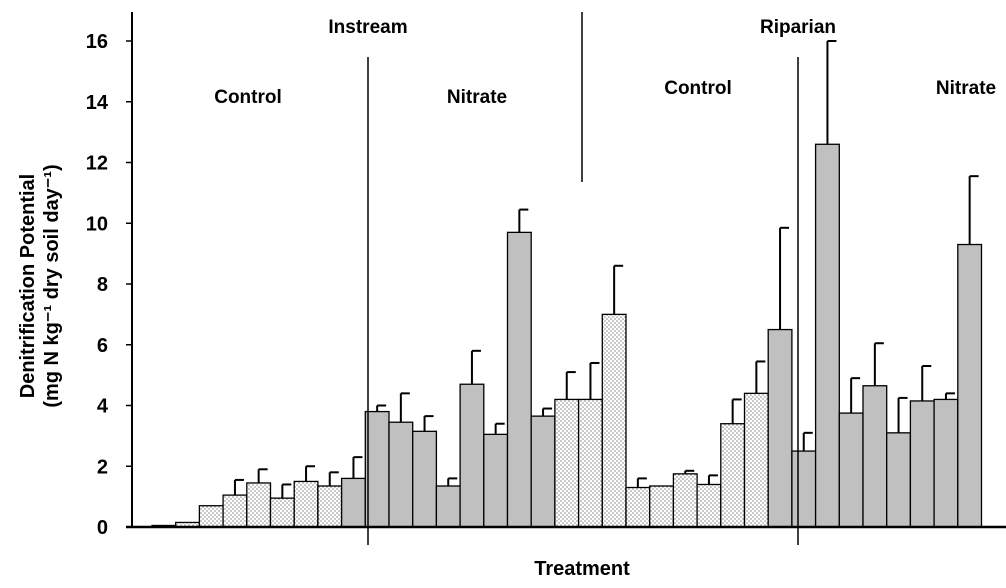 The image size is (1006, 588). What do you see at coordinates (367, 27) in the screenshot?
I see `section-label-instream: Instream` at bounding box center [367, 27].